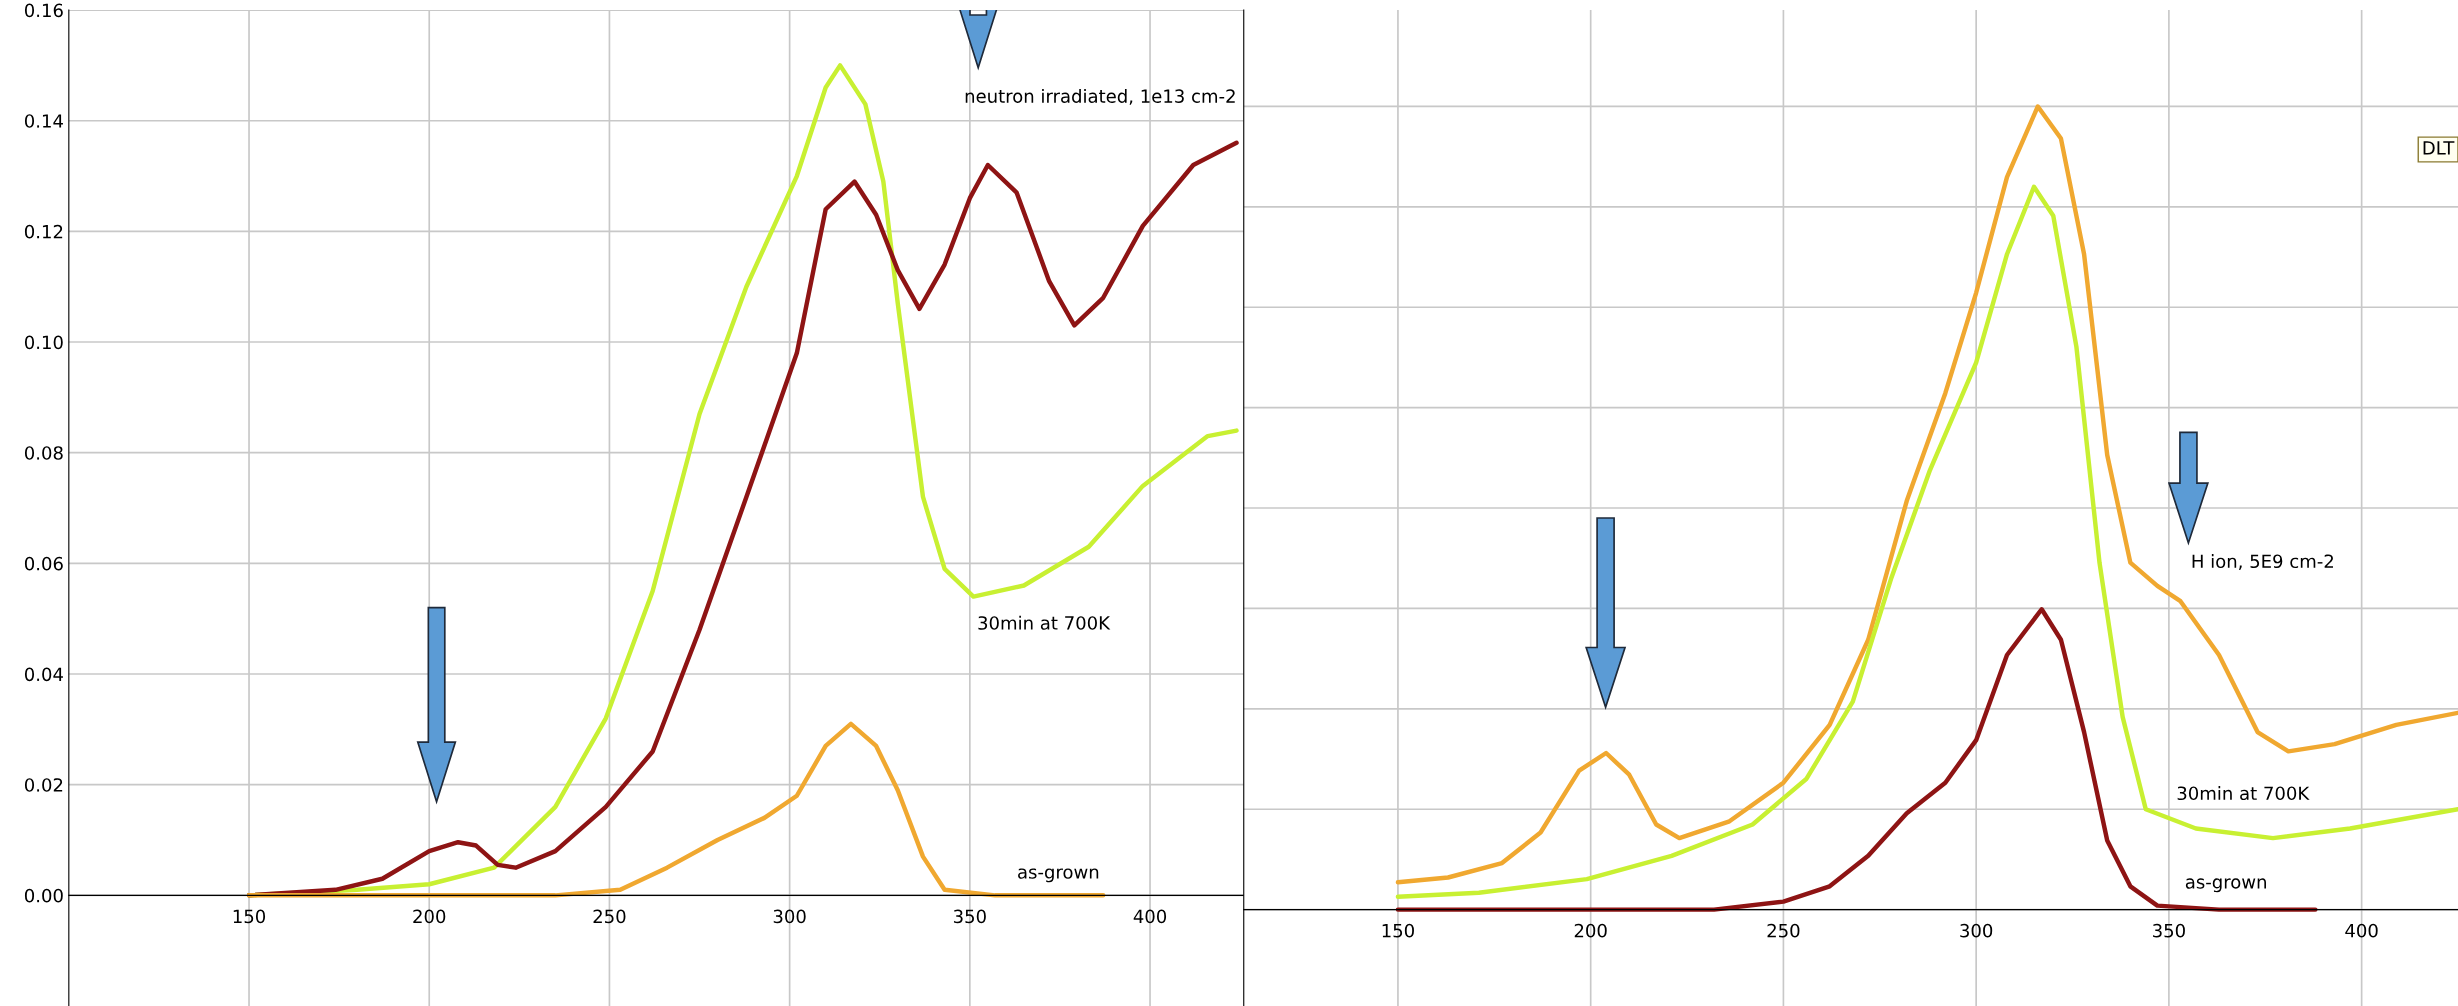 The width and height of the screenshot is (2458, 1006). I want to click on y-tick-label: 0.10, so click(43, 342).